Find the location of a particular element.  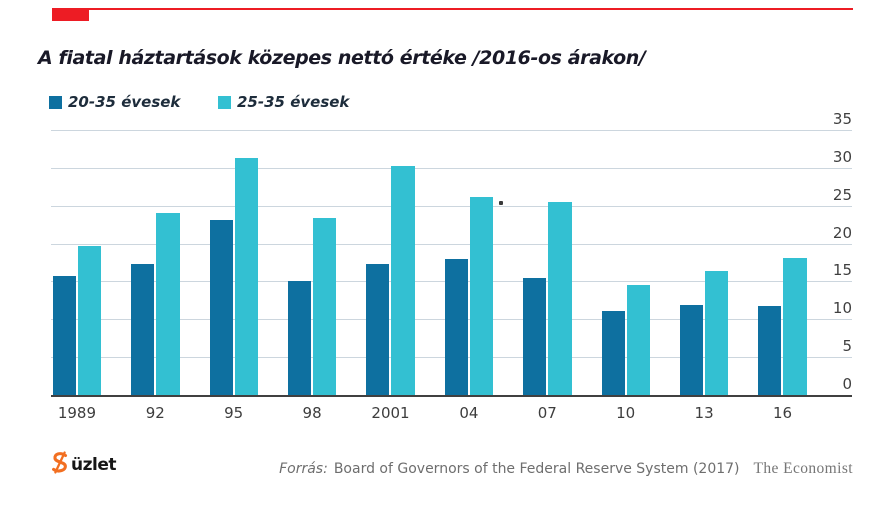

bar-25-35-2001 is located at coordinates (403, 280).